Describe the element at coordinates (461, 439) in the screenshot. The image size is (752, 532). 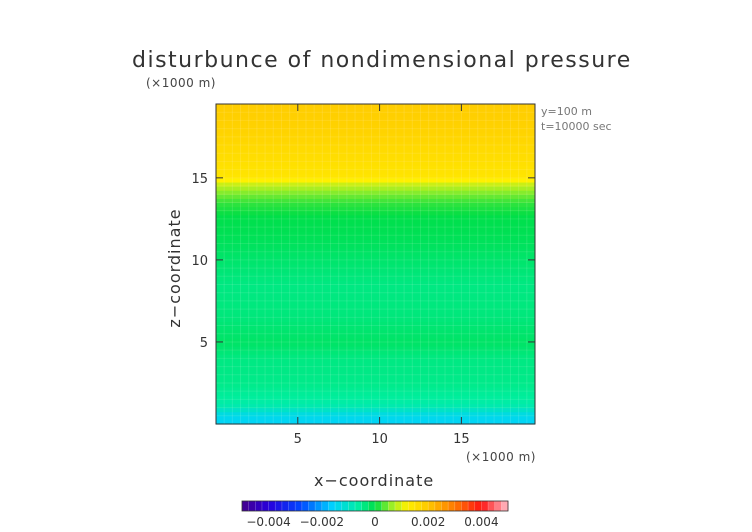
I see `x-tick-label: 15` at that location.